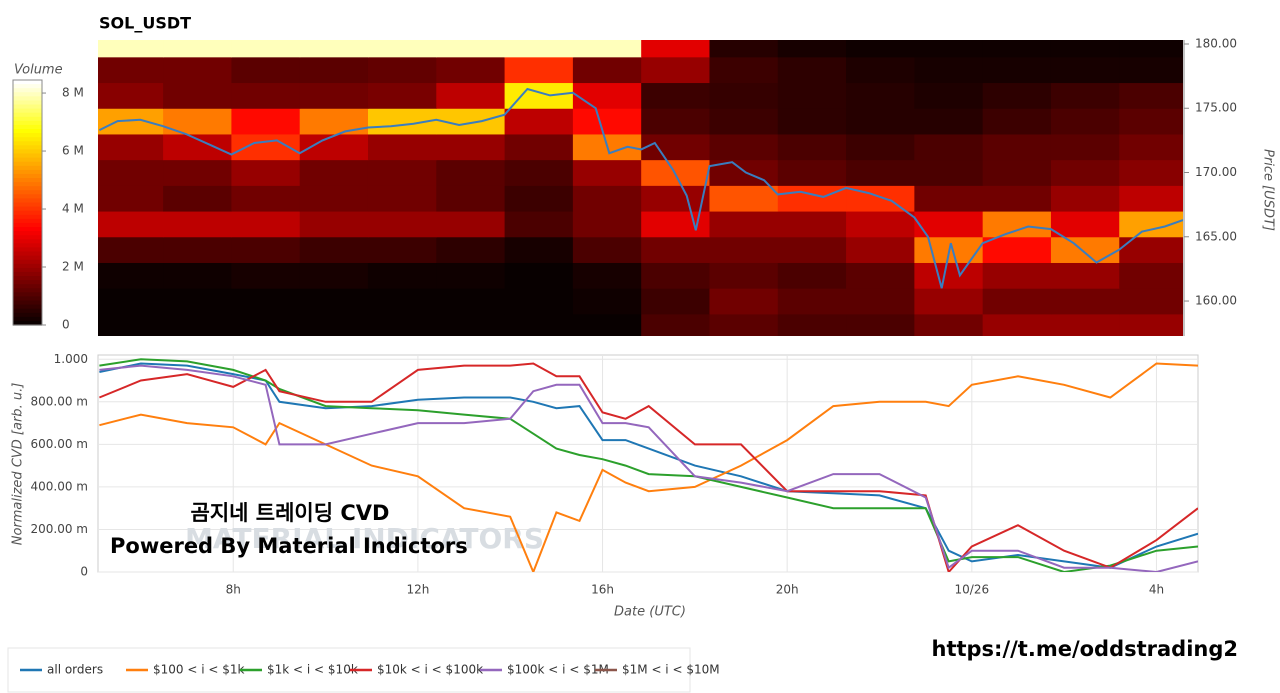 This screenshot has width=1280, height=693. Describe the element at coordinates (1268, 190) in the screenshot. I see `y2-axis-label: Price [USDT]` at that location.